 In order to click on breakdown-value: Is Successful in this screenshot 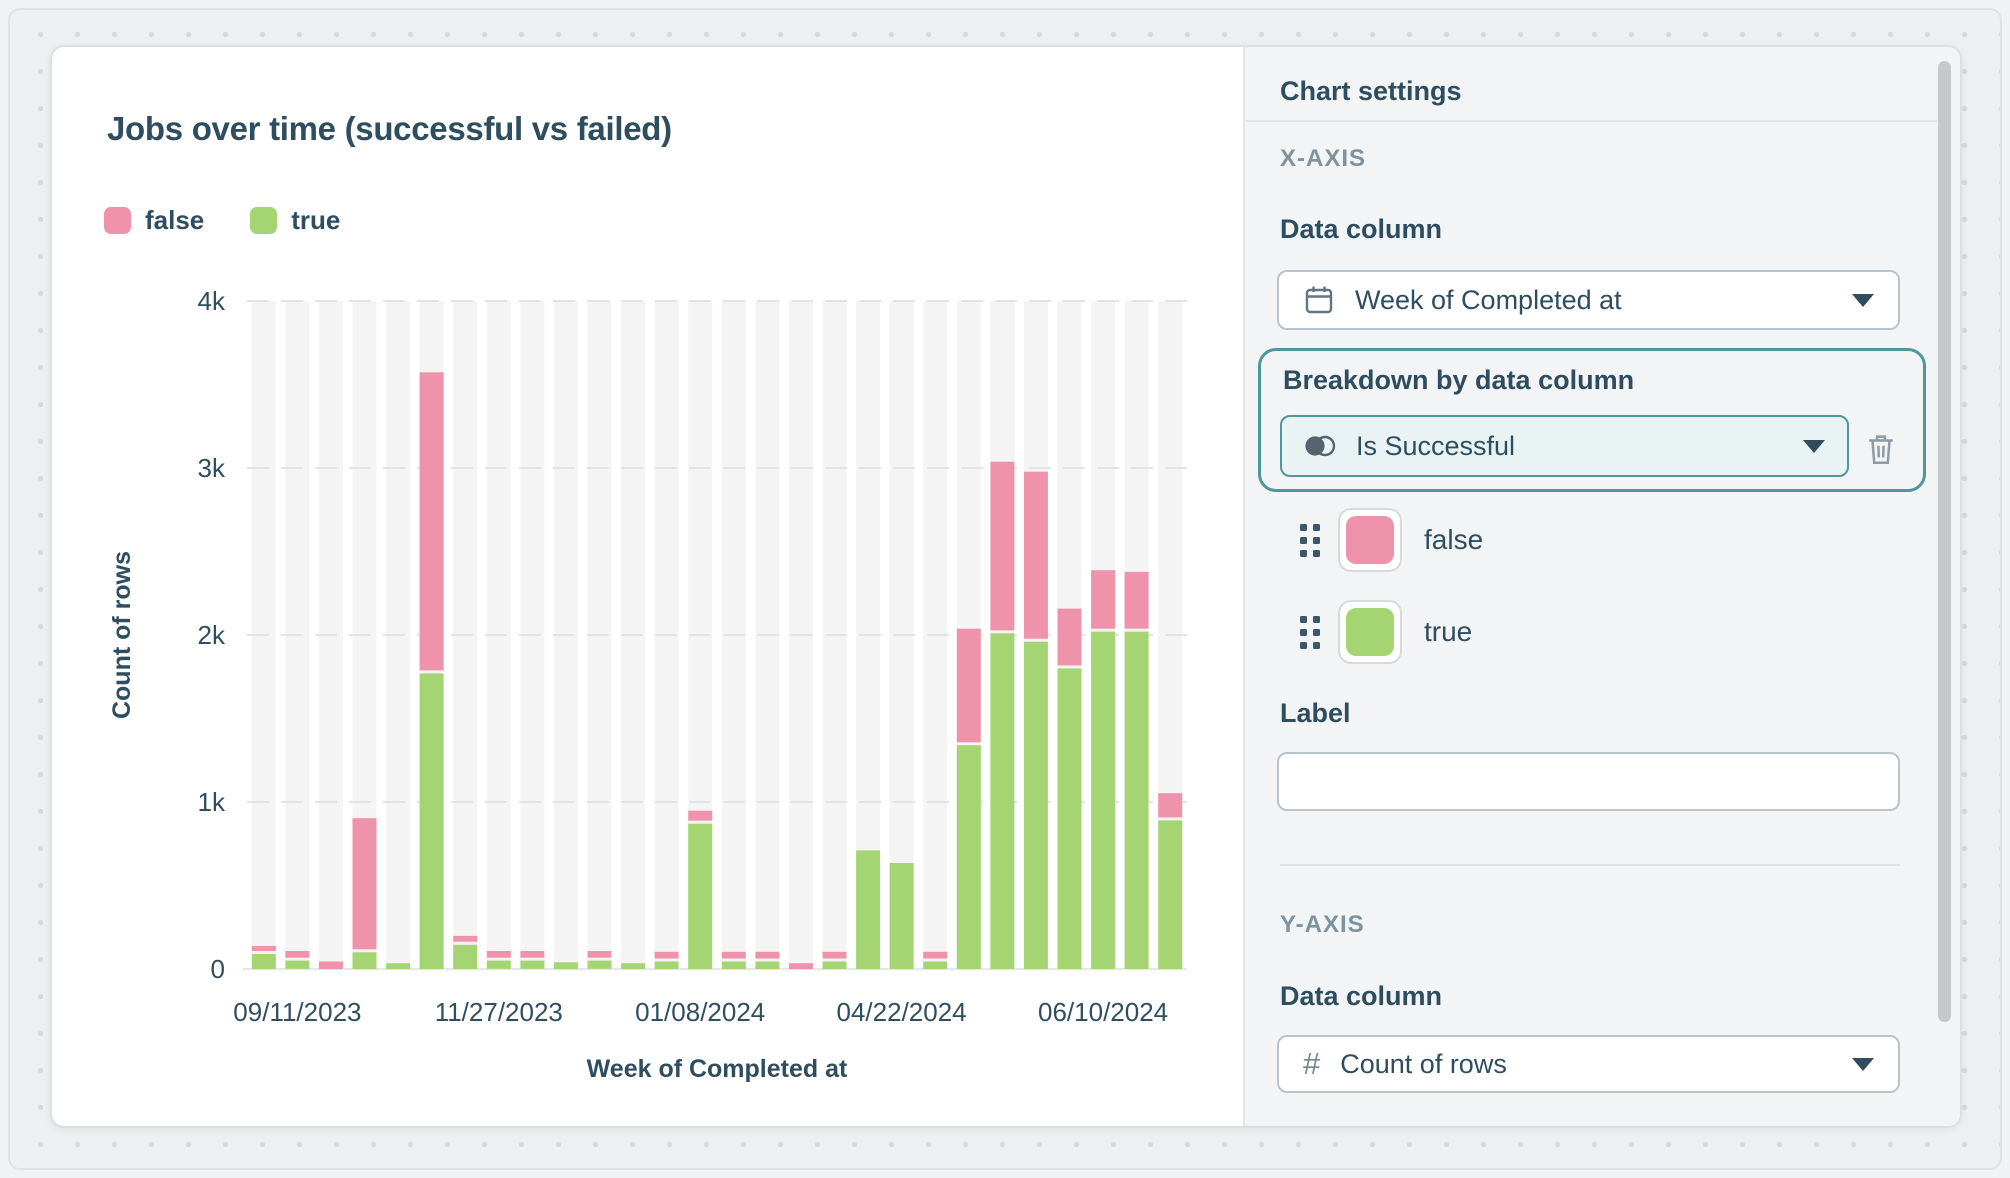, I will do `click(1436, 445)`.